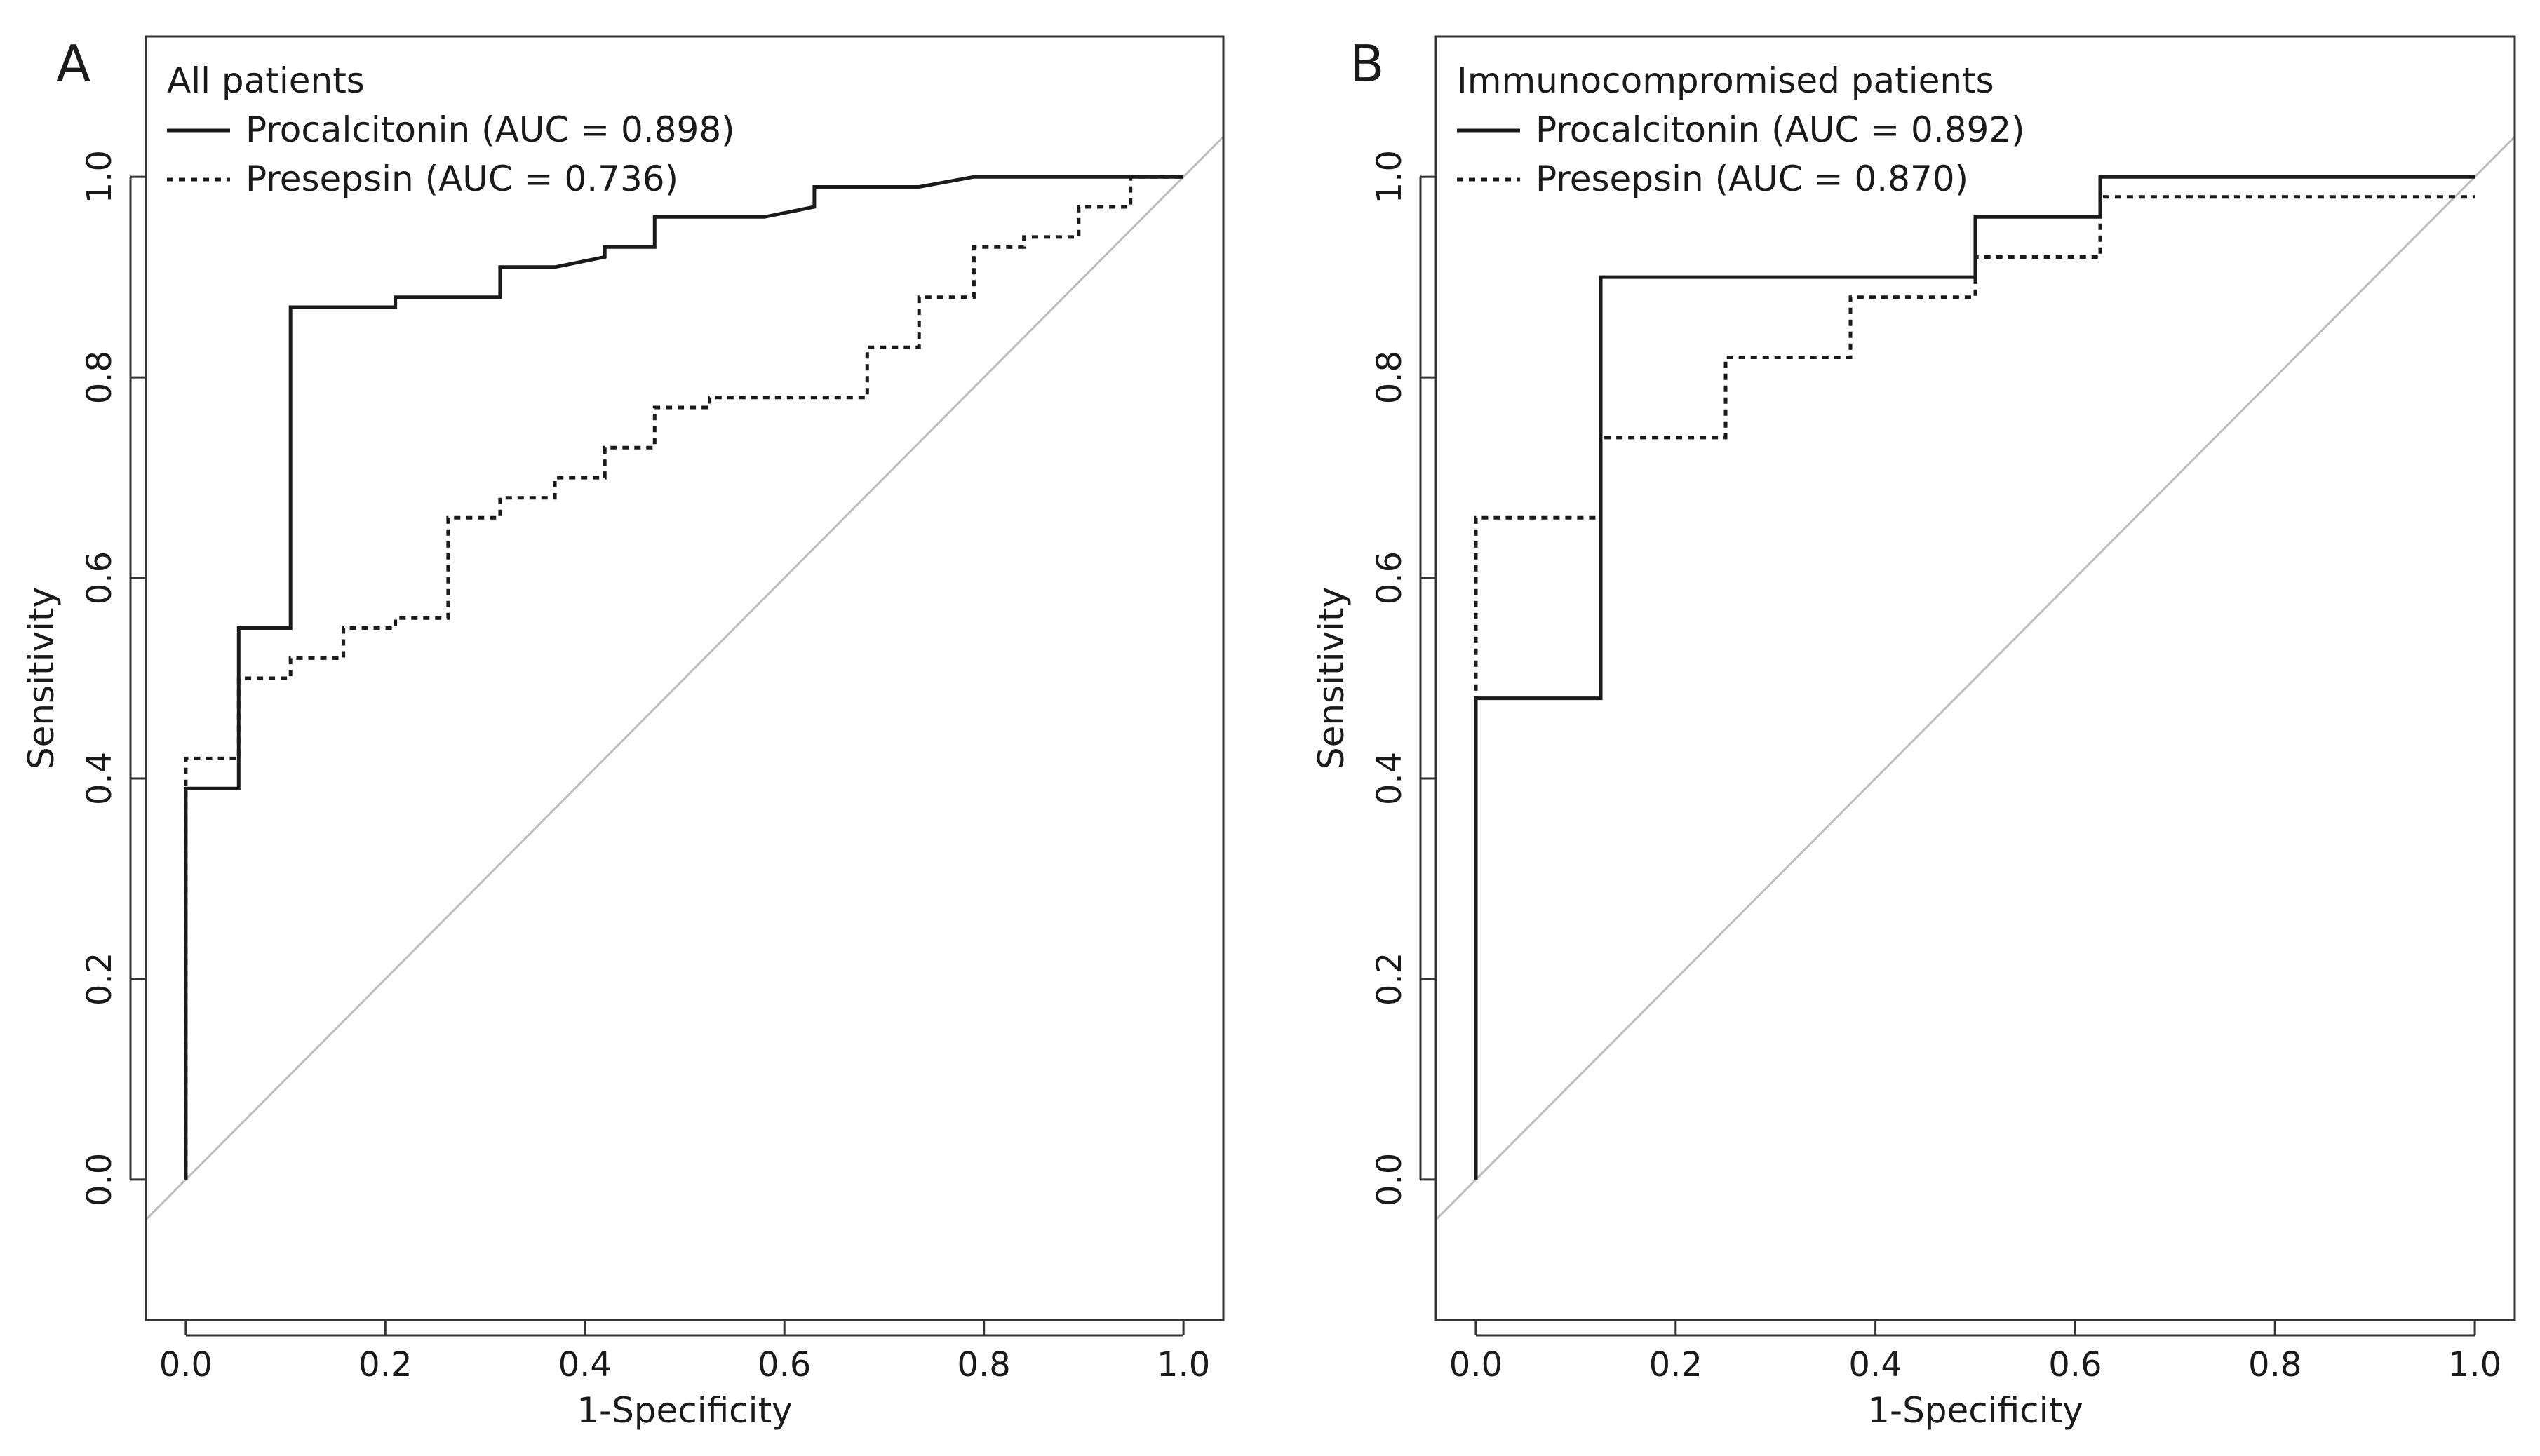 Image resolution: width=2540 pixels, height=1456 pixels. What do you see at coordinates (1780, 129) in the screenshot?
I see `legend-label-procalcitonin: Procalcitonin (AUC = 0.892)` at bounding box center [1780, 129].